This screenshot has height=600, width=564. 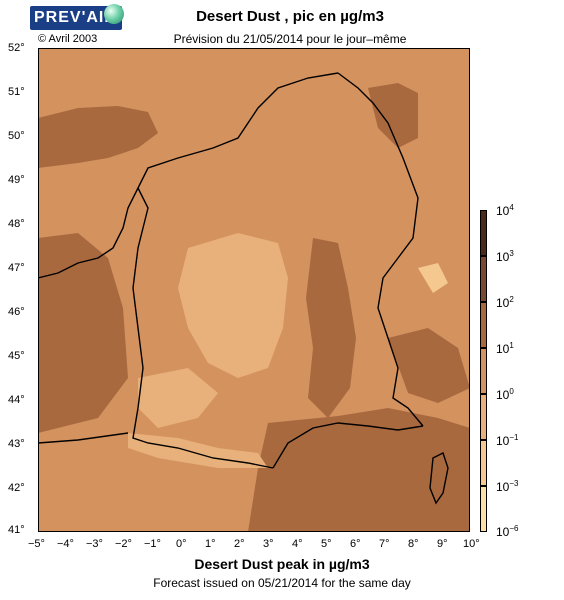 I want to click on lon-label: 4°, so click(x=297, y=544).